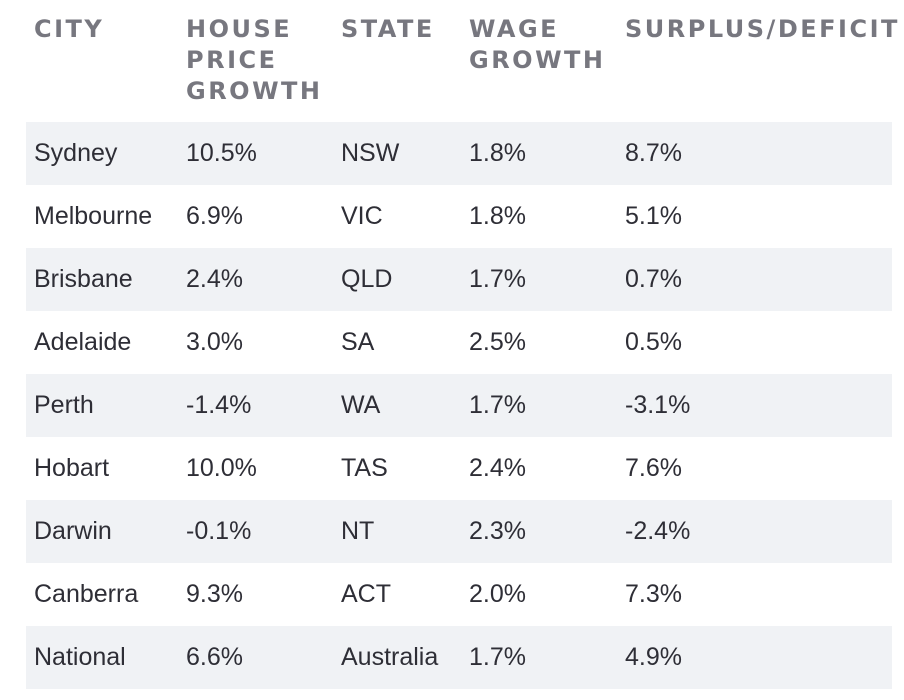 This screenshot has width=904, height=700. Describe the element at coordinates (214, 342) in the screenshot. I see `cell-house-price-growth: 3.0%` at that location.